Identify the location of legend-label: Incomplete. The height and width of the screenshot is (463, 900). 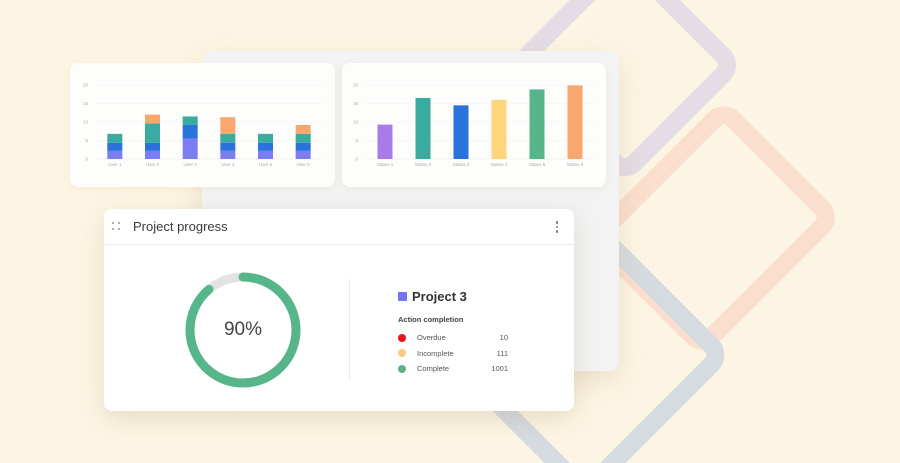
(435, 353).